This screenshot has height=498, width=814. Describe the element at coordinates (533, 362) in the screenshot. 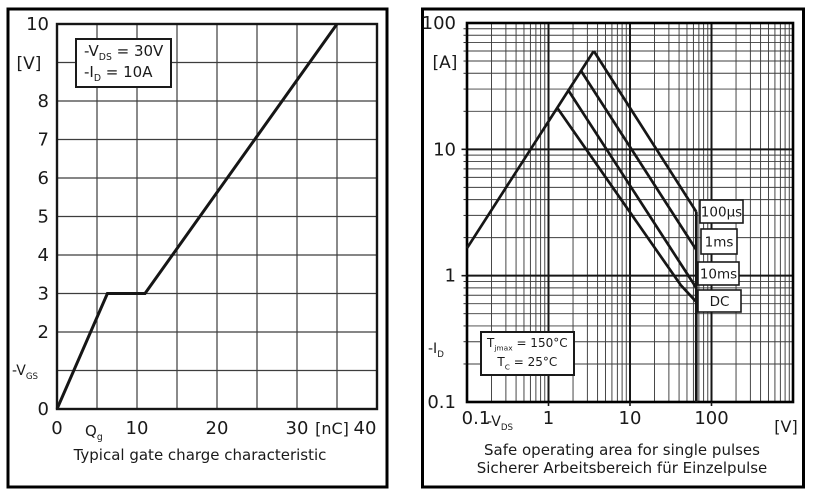

I see `tc-value: = 25°C` at that location.